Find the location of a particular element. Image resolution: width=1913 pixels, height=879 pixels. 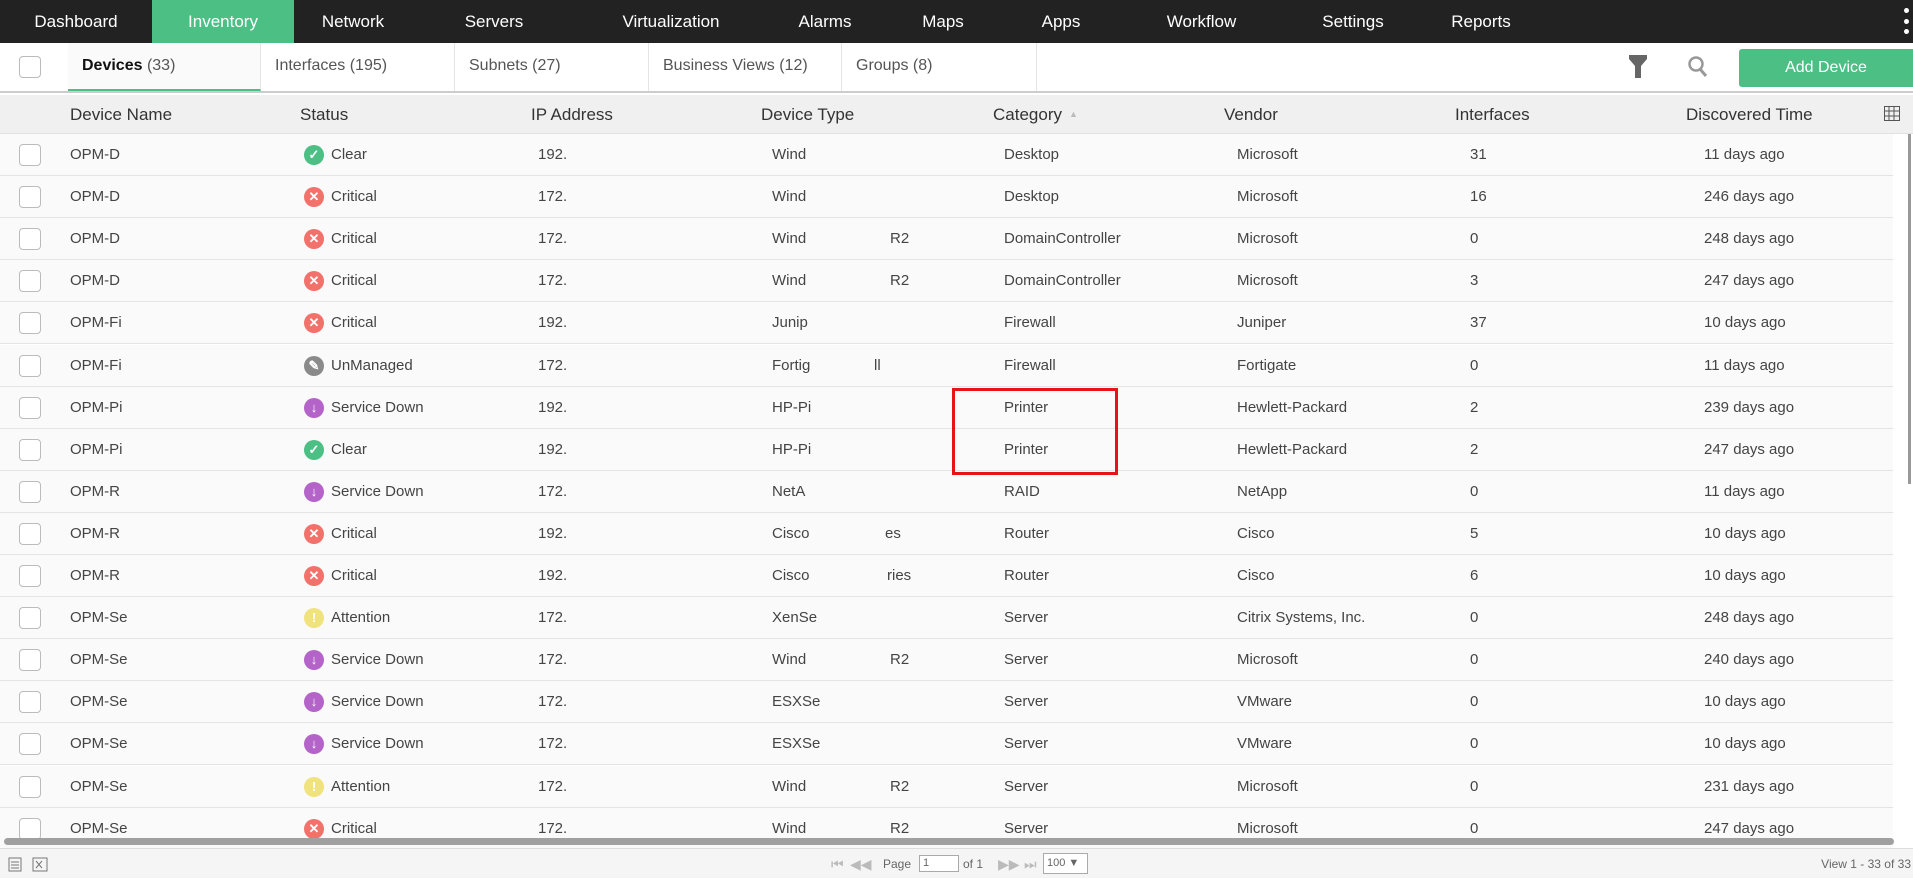

column-header-category: Category is located at coordinates (1027, 114).